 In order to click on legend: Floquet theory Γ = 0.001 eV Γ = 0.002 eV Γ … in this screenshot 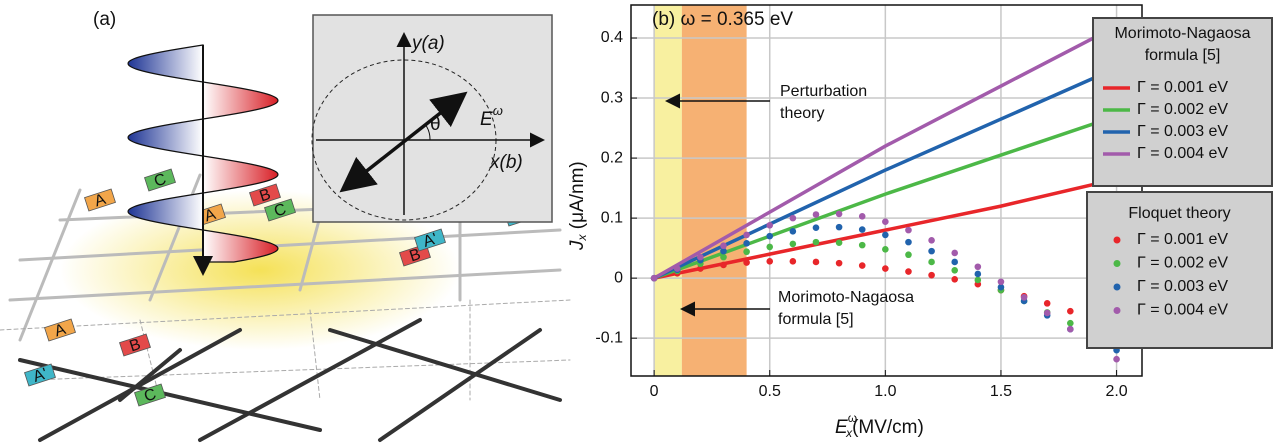, I will do `click(1179, 270)`.